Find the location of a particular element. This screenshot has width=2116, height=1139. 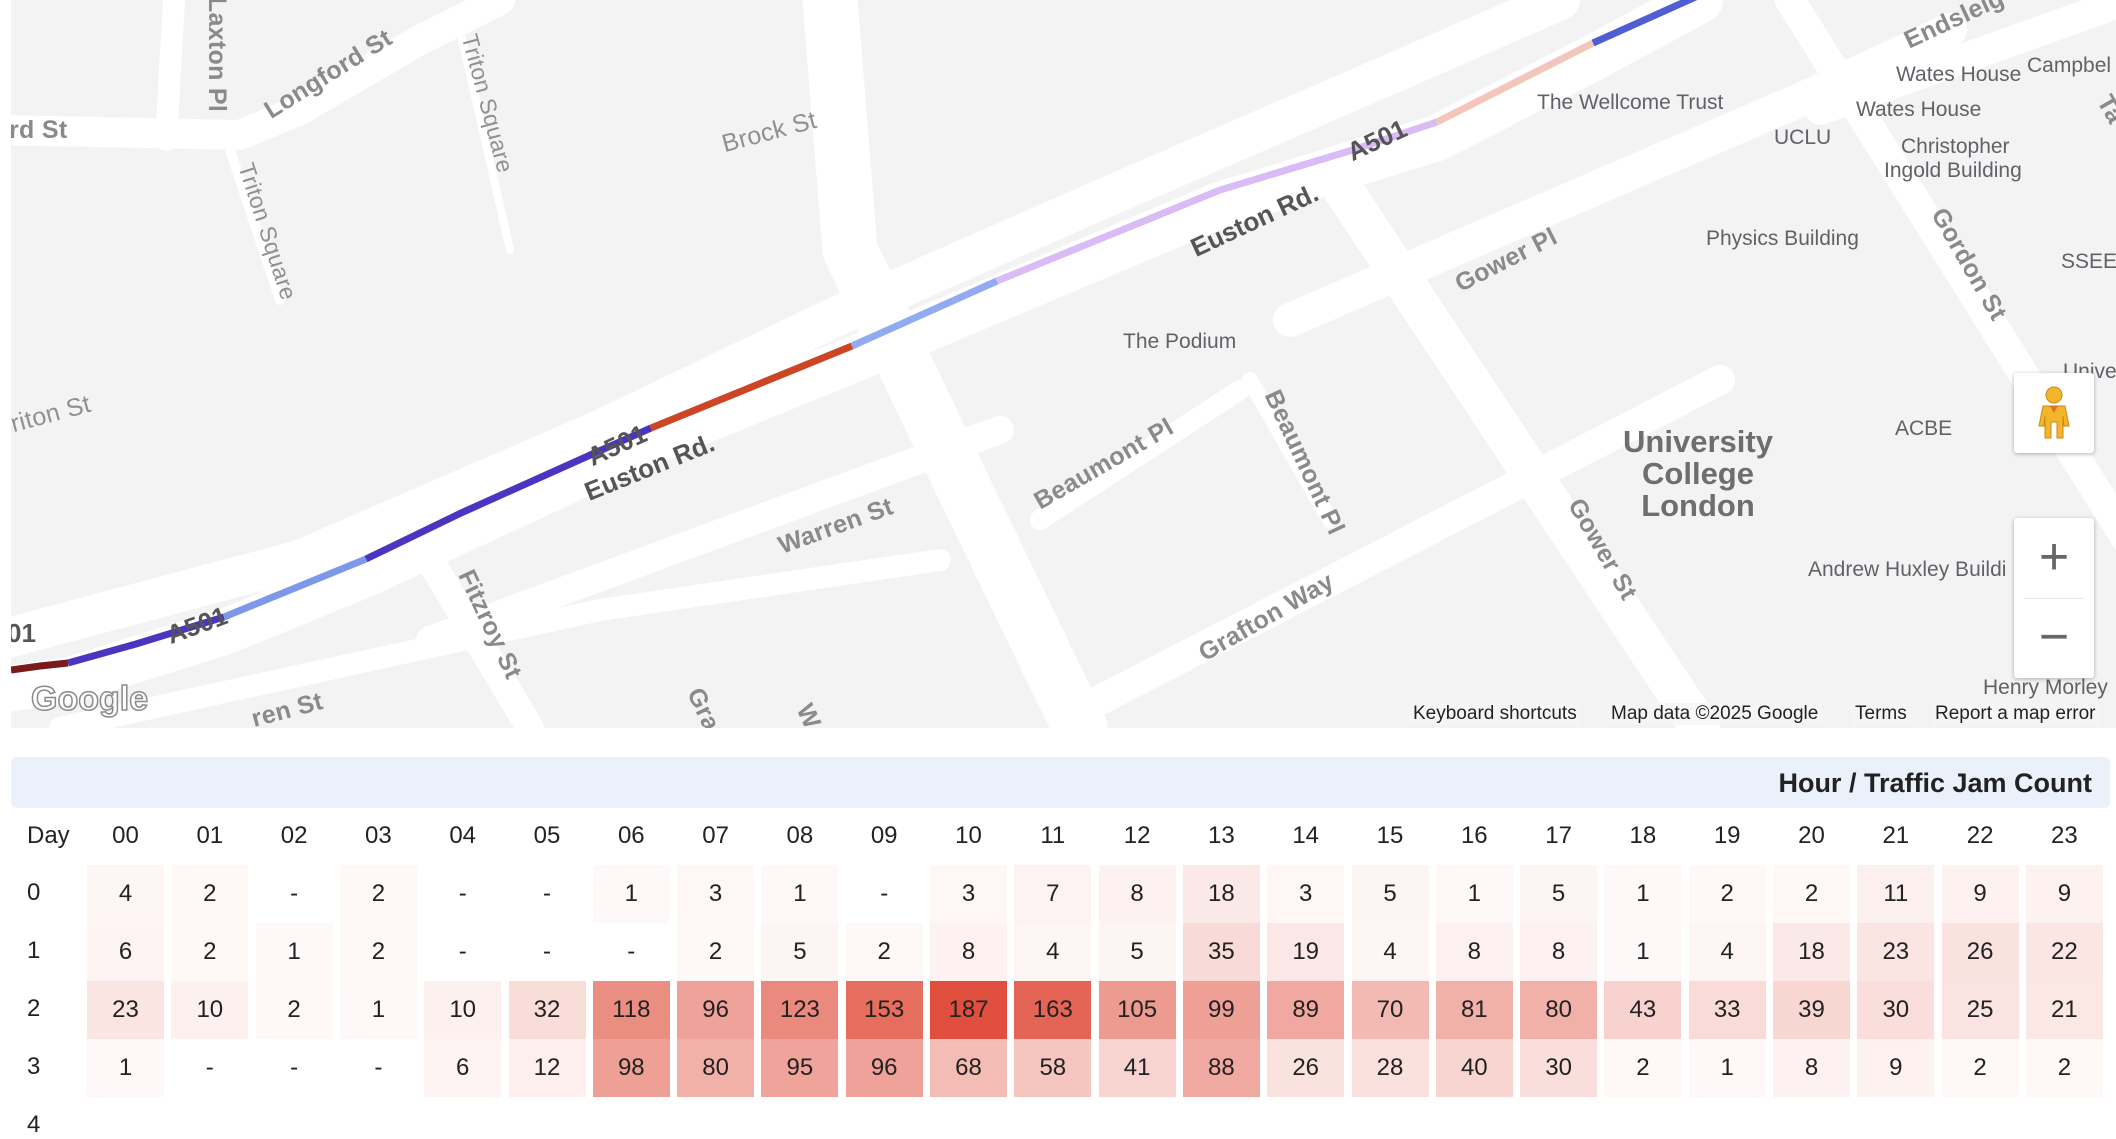

heatmap-cell: 12 is located at coordinates (547, 1068).